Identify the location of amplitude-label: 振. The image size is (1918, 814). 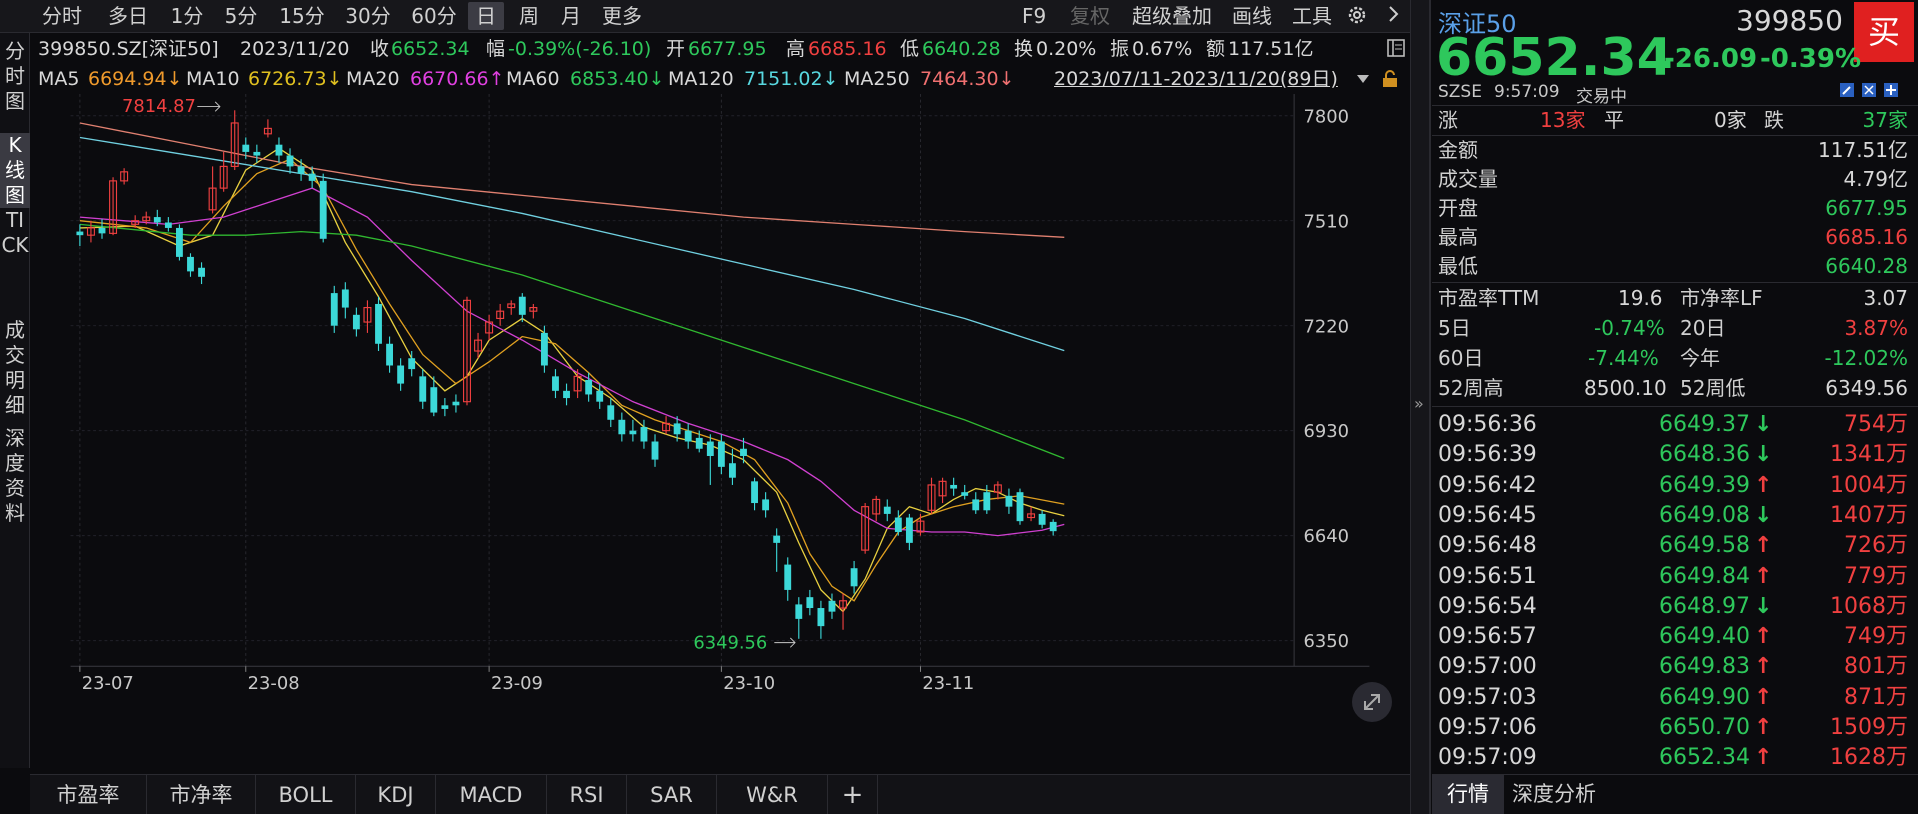
(1120, 49).